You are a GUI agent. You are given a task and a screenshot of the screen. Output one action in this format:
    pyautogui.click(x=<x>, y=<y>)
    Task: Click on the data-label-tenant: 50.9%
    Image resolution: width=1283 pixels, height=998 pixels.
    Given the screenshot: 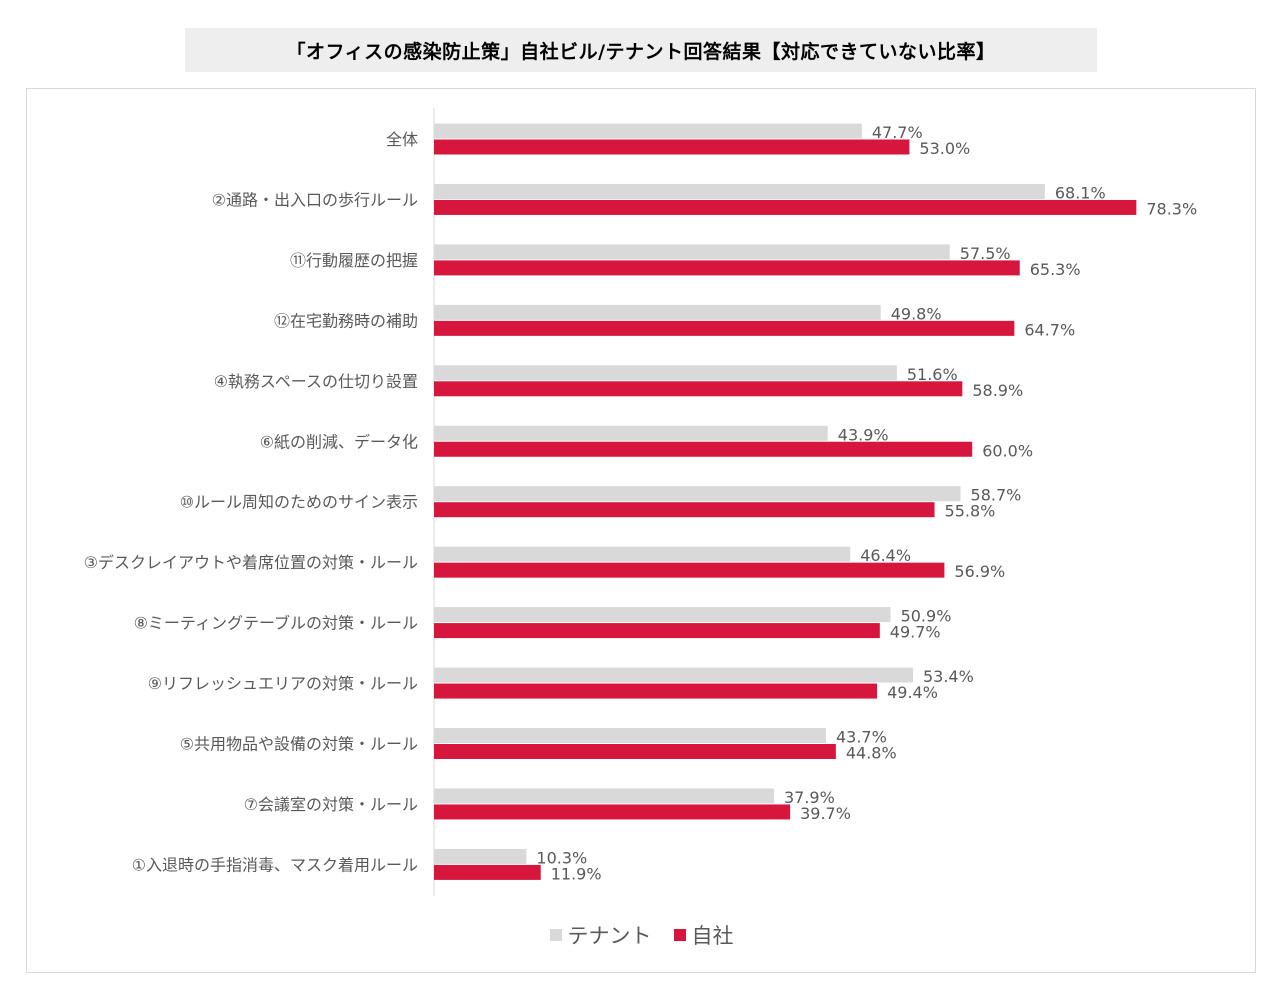 What is the action you would take?
    pyautogui.click(x=926, y=616)
    